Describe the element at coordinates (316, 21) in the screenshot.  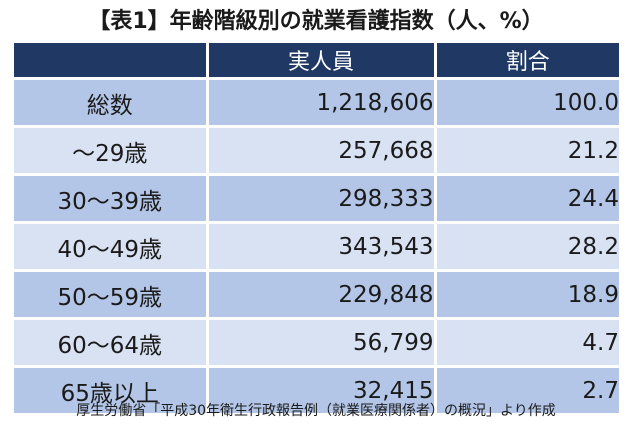
I see `table-title: 【表1】年齢階級別の就業看護指数（人、%）` at that location.